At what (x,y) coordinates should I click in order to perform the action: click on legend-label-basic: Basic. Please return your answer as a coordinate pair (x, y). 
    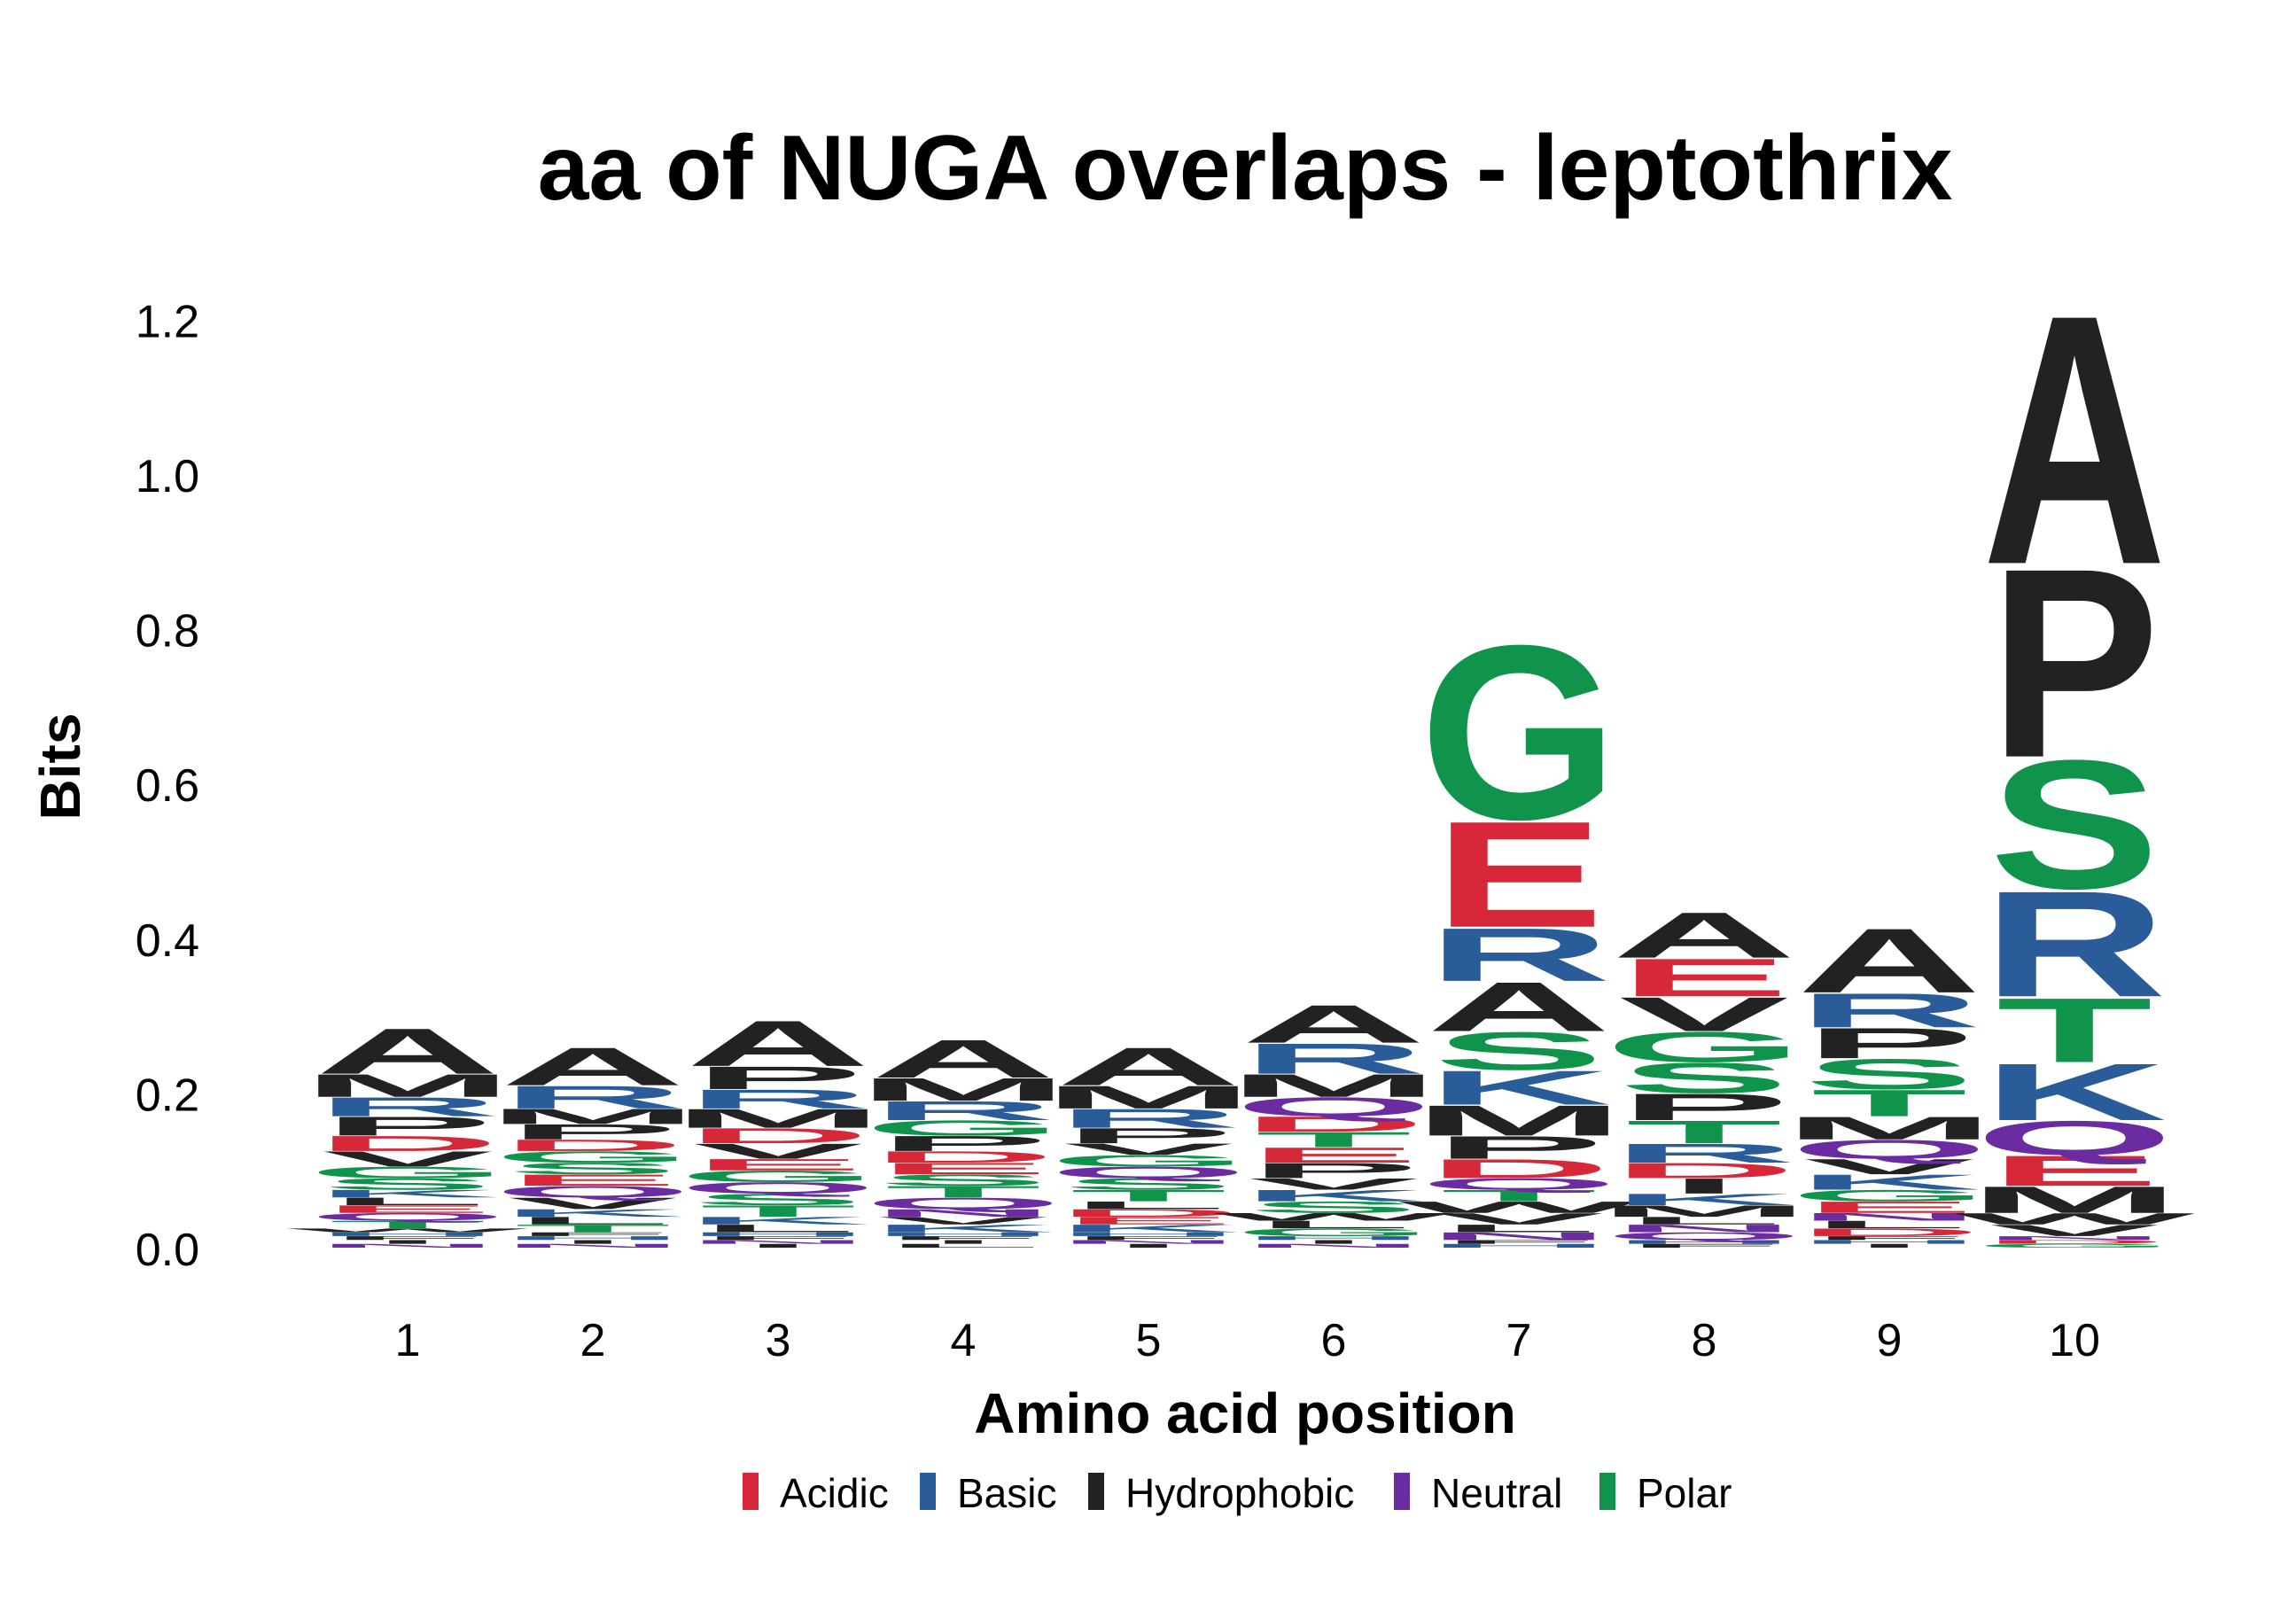
    Looking at the image, I should click on (1006, 1493).